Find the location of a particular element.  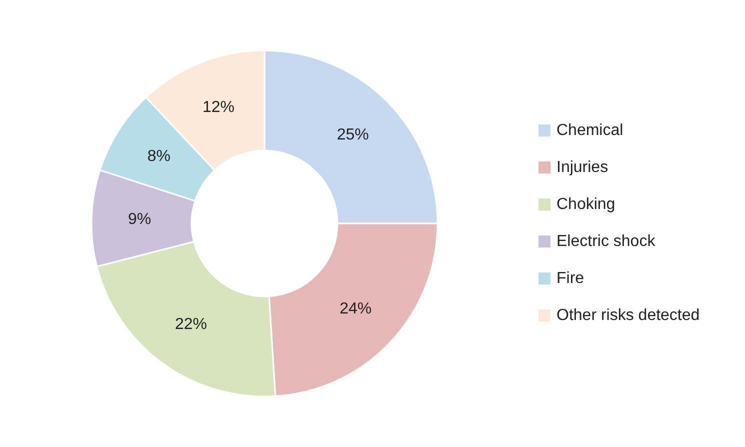

data-label: 24% is located at coordinates (356, 309).